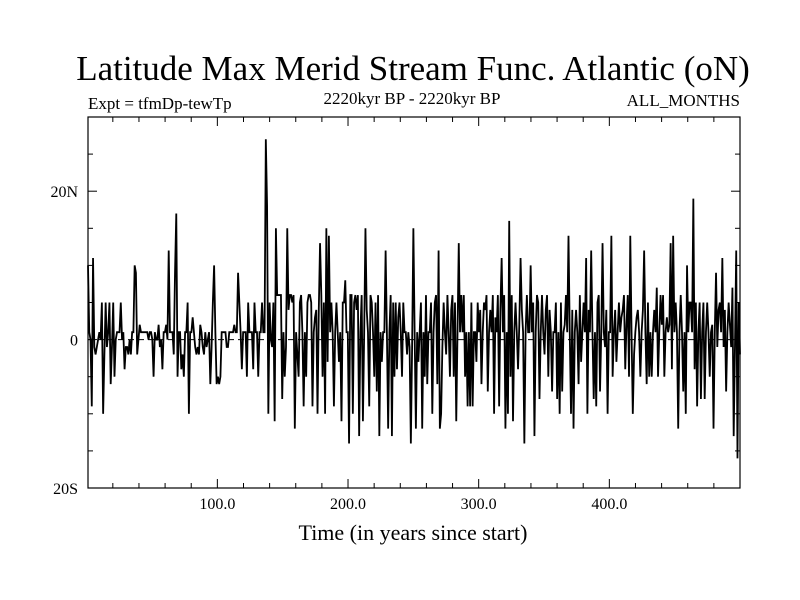 This screenshot has width=800, height=600. I want to click on y-tick-label: 20S, so click(65, 489).